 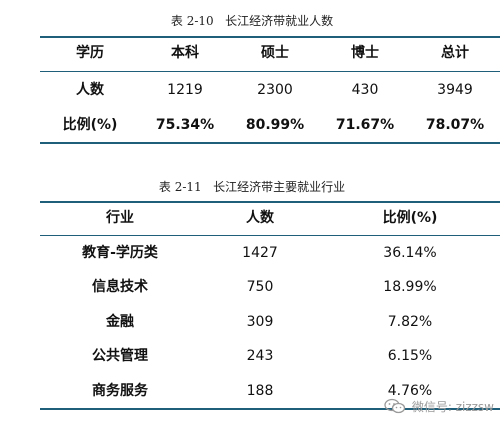 I want to click on table1-cell: 1219, so click(x=185, y=90).